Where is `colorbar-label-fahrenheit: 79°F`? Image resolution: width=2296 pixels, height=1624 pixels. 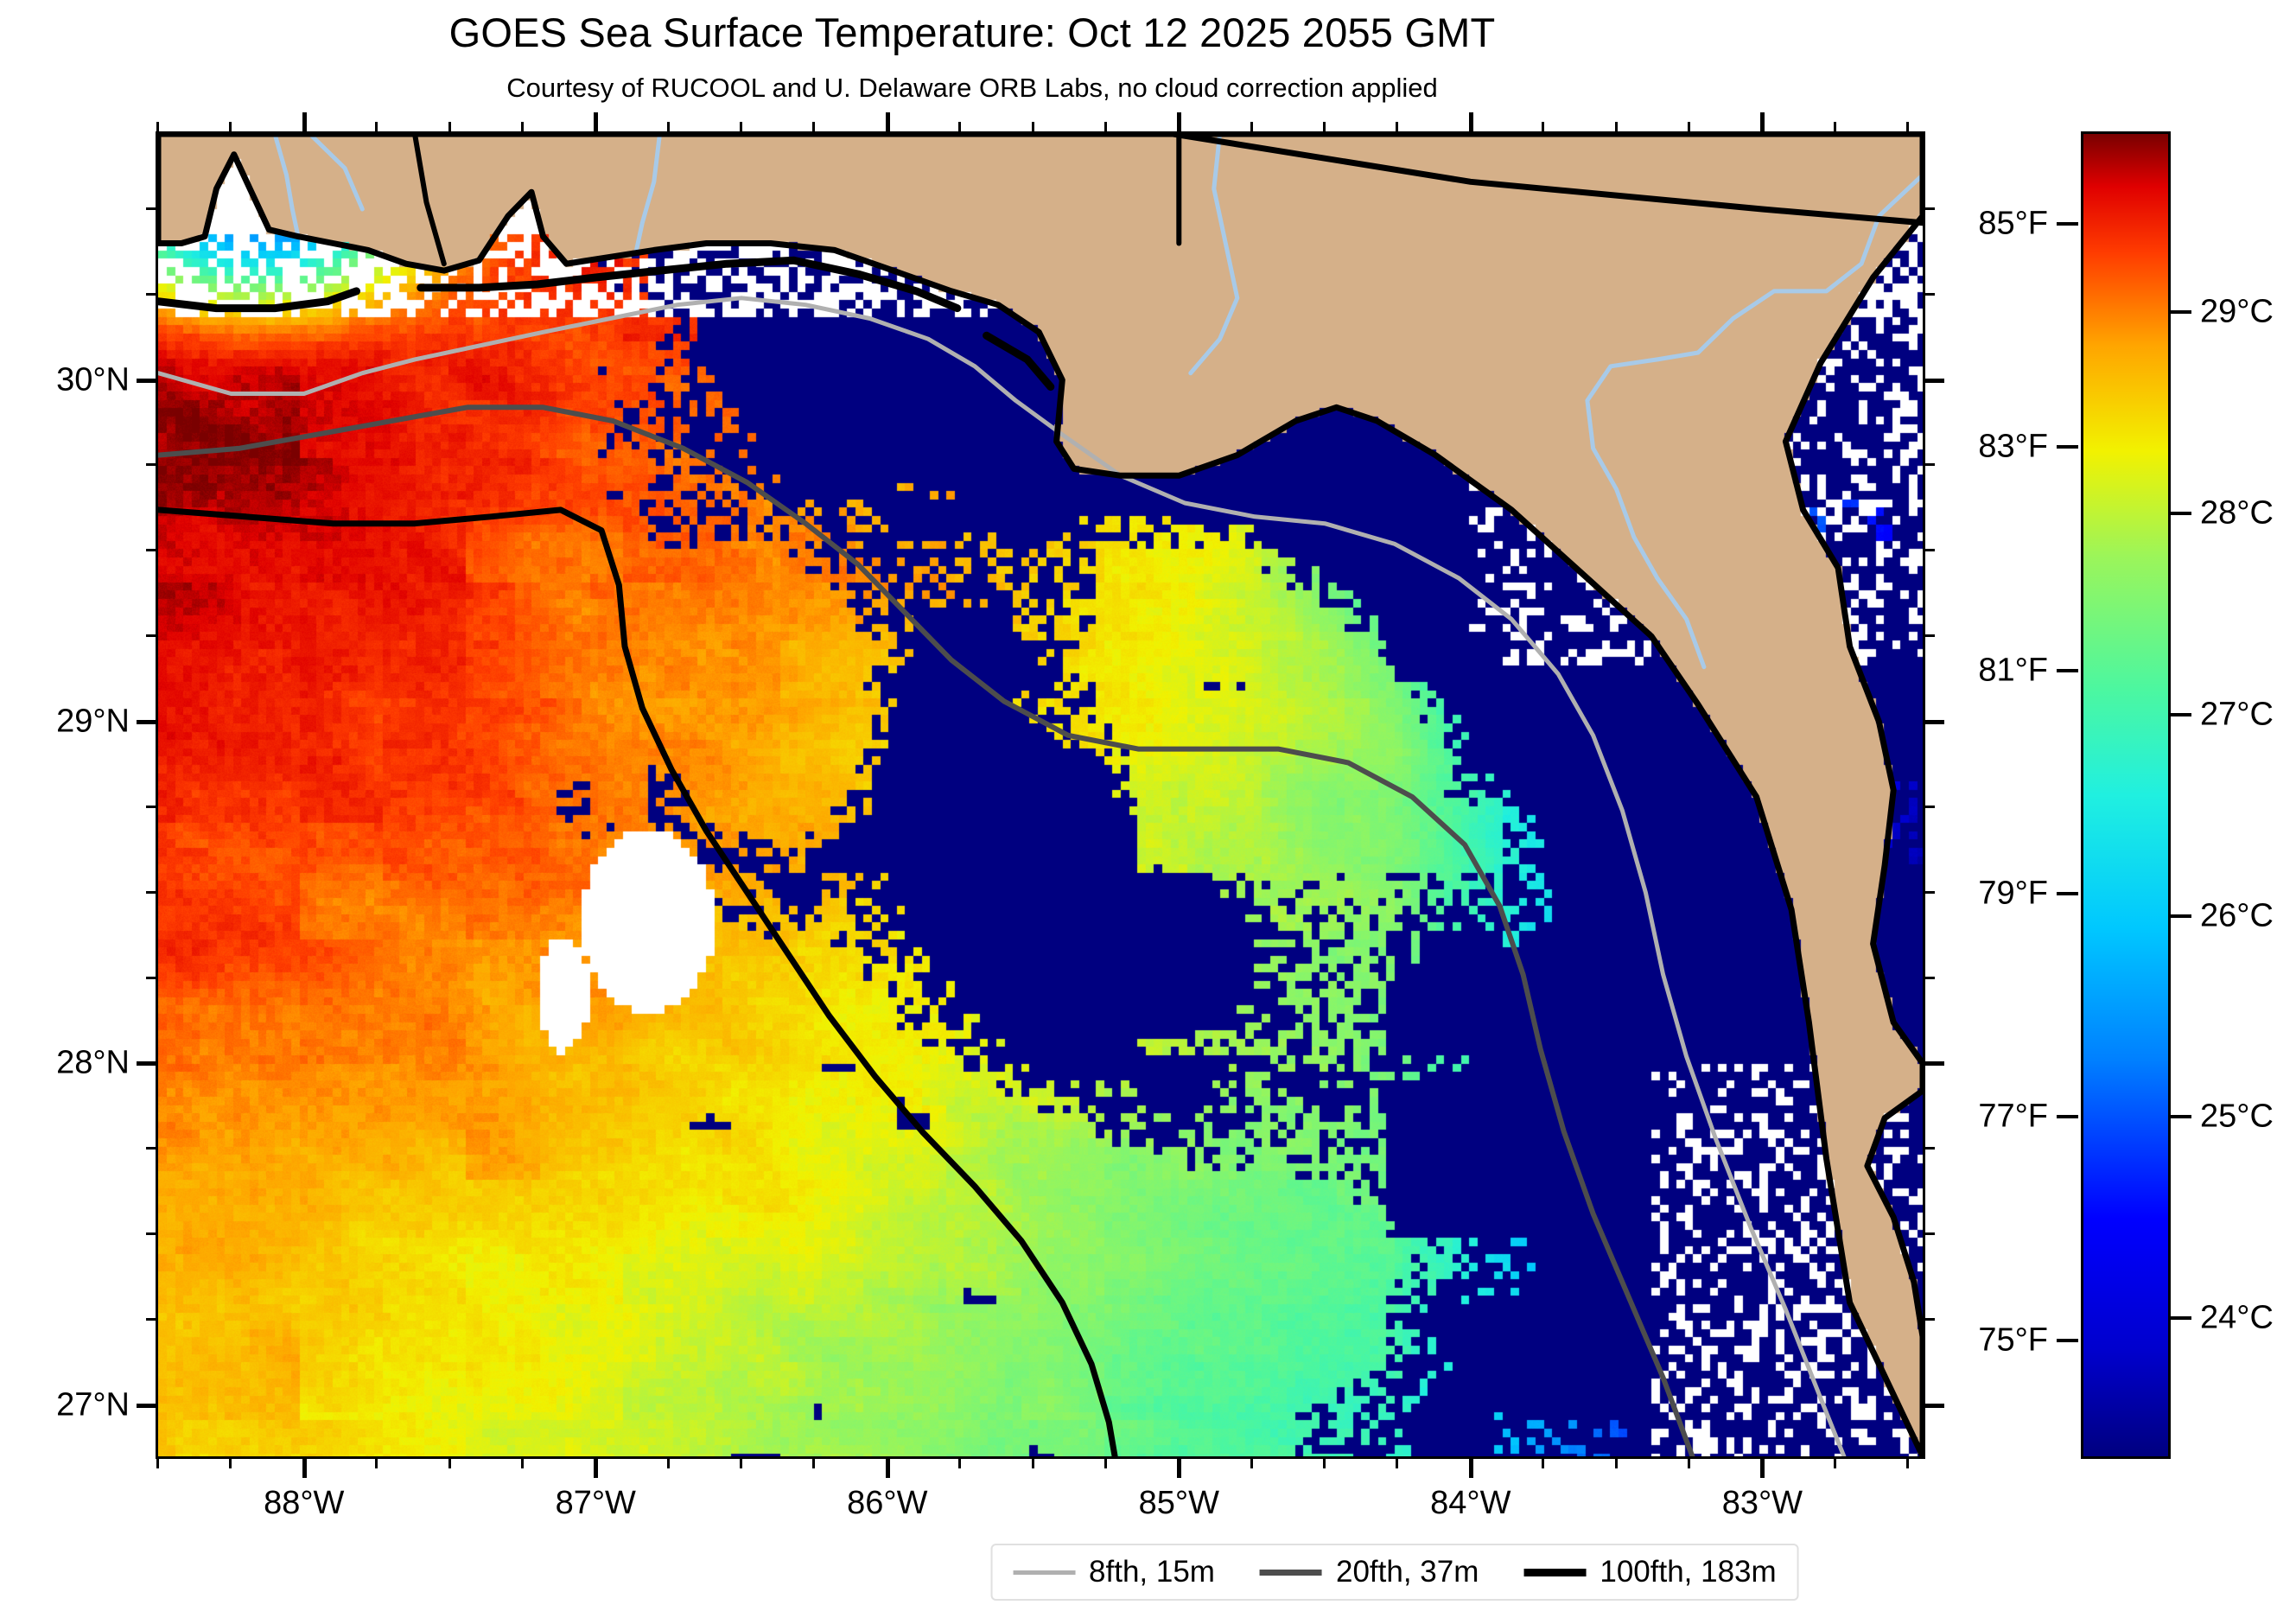
colorbar-label-fahrenheit: 79°F is located at coordinates (2013, 894).